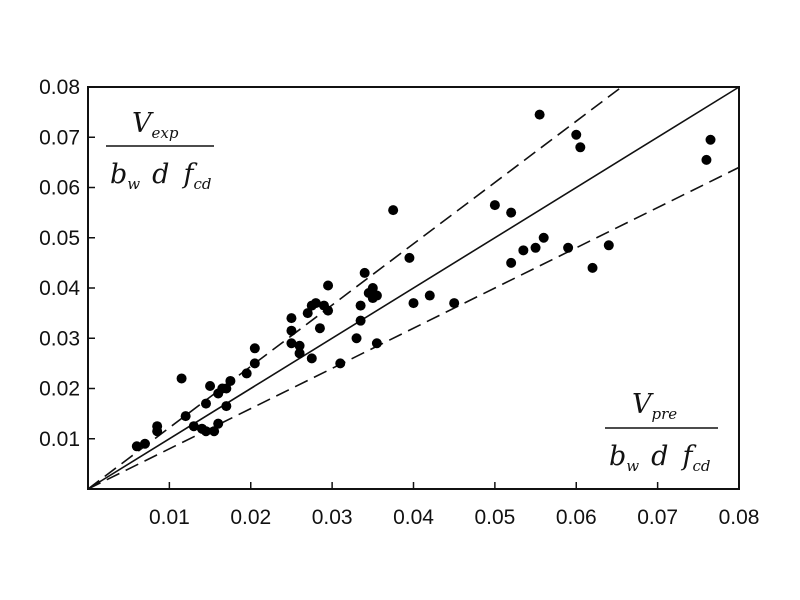 This screenshot has width=800, height=600. What do you see at coordinates (739, 517) in the screenshot?
I see `x-tick-label: 0.08` at bounding box center [739, 517].